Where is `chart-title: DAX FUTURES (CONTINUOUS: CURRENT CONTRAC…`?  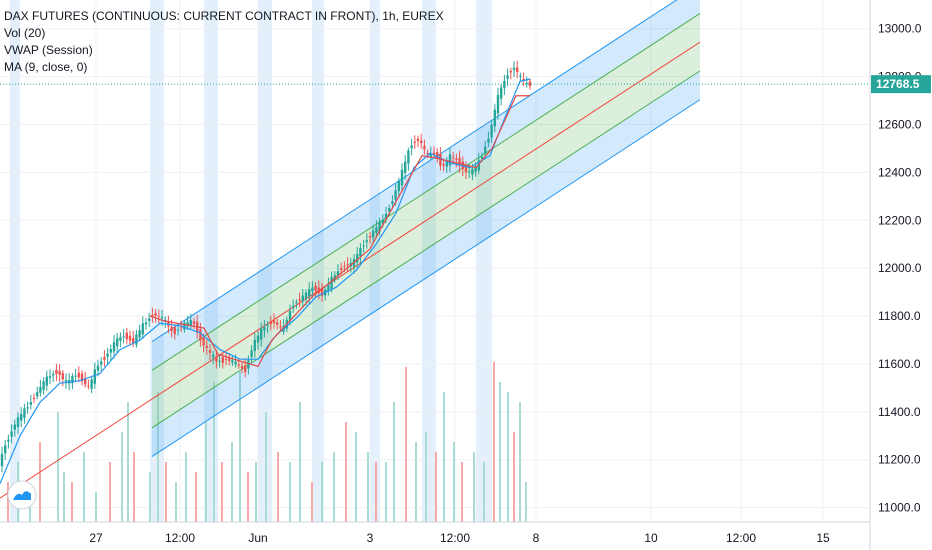 chart-title: DAX FUTURES (CONTINUOUS: CURRENT CONTRAC… is located at coordinates (224, 16).